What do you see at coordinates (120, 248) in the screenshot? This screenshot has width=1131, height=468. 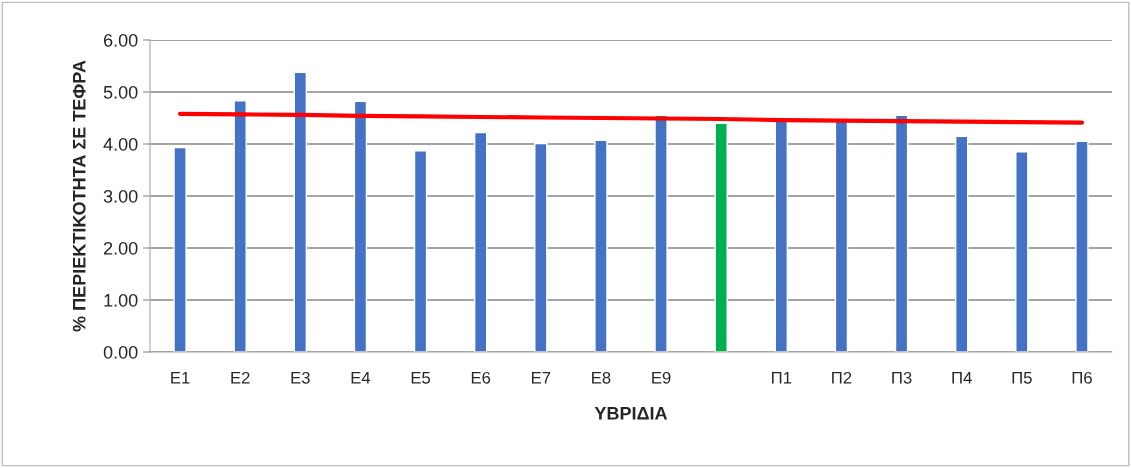 I see `y-tick-label: 2.00` at bounding box center [120, 248].